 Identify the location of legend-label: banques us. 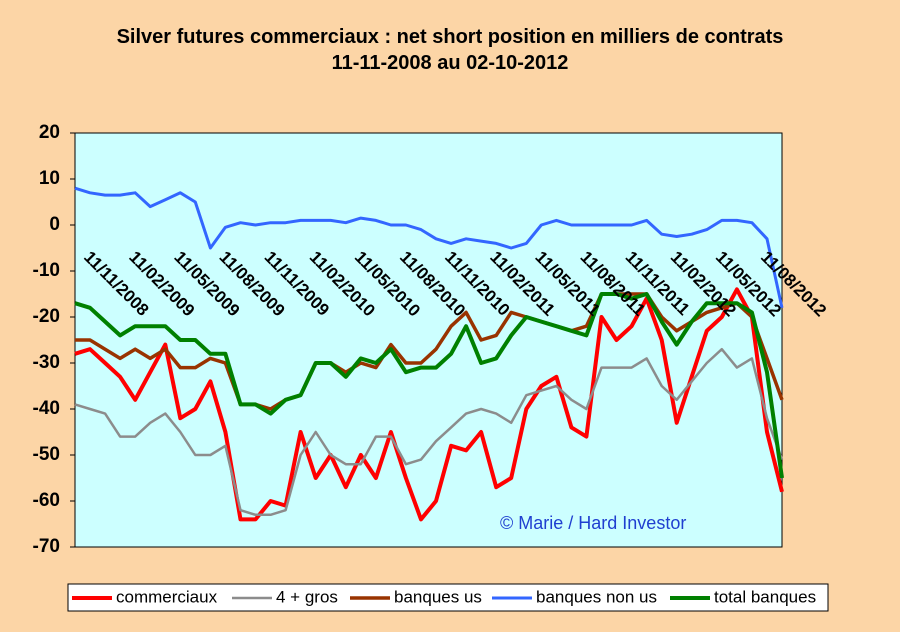
(438, 596).